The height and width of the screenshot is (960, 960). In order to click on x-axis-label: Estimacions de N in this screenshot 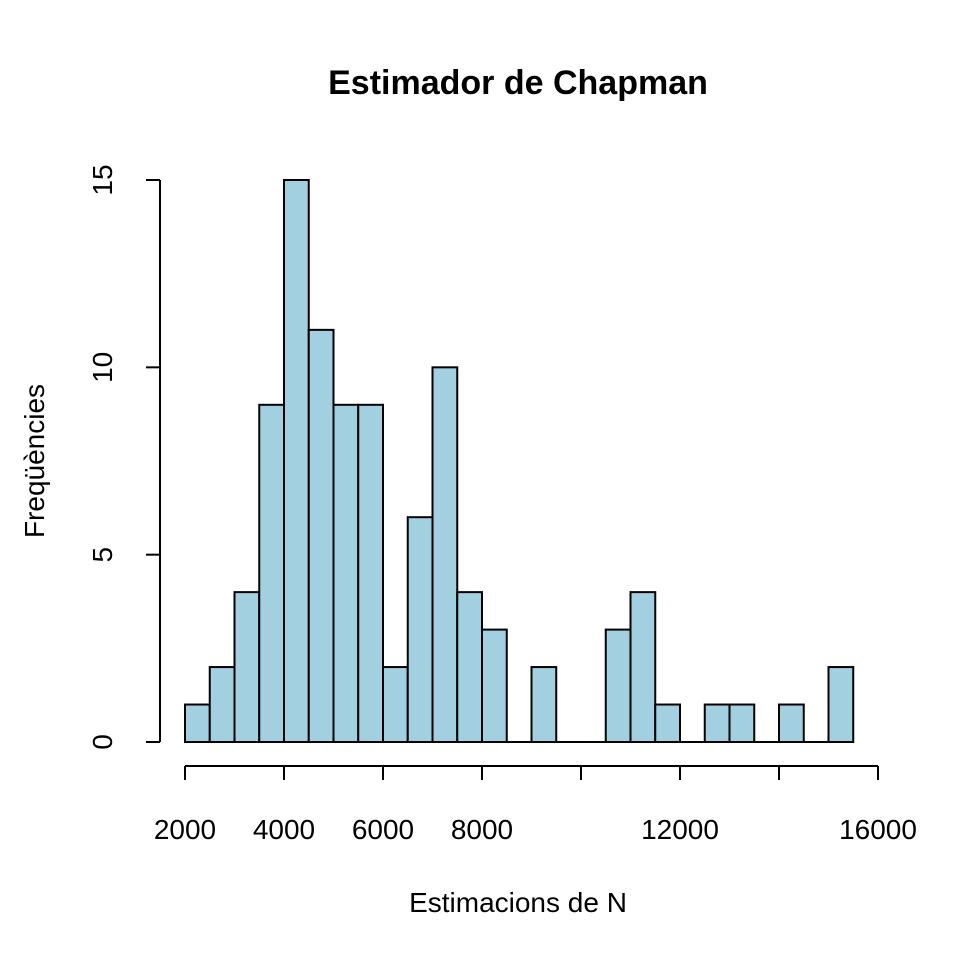, I will do `click(518, 902)`.